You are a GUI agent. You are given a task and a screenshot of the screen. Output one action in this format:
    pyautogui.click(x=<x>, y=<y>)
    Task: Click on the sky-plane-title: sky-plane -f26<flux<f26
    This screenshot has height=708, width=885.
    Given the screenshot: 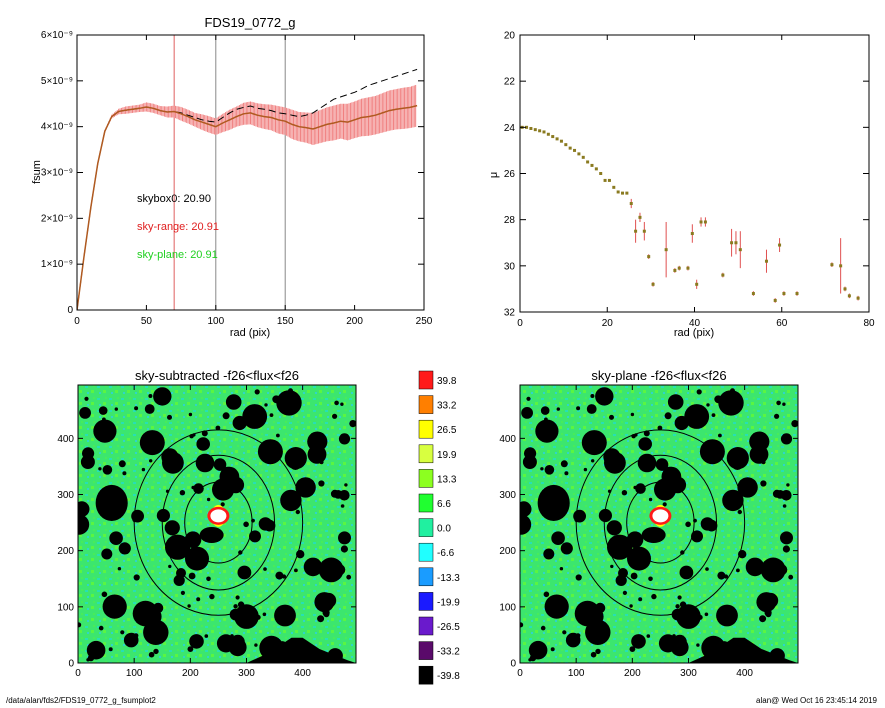 What is the action you would take?
    pyautogui.click(x=658, y=375)
    